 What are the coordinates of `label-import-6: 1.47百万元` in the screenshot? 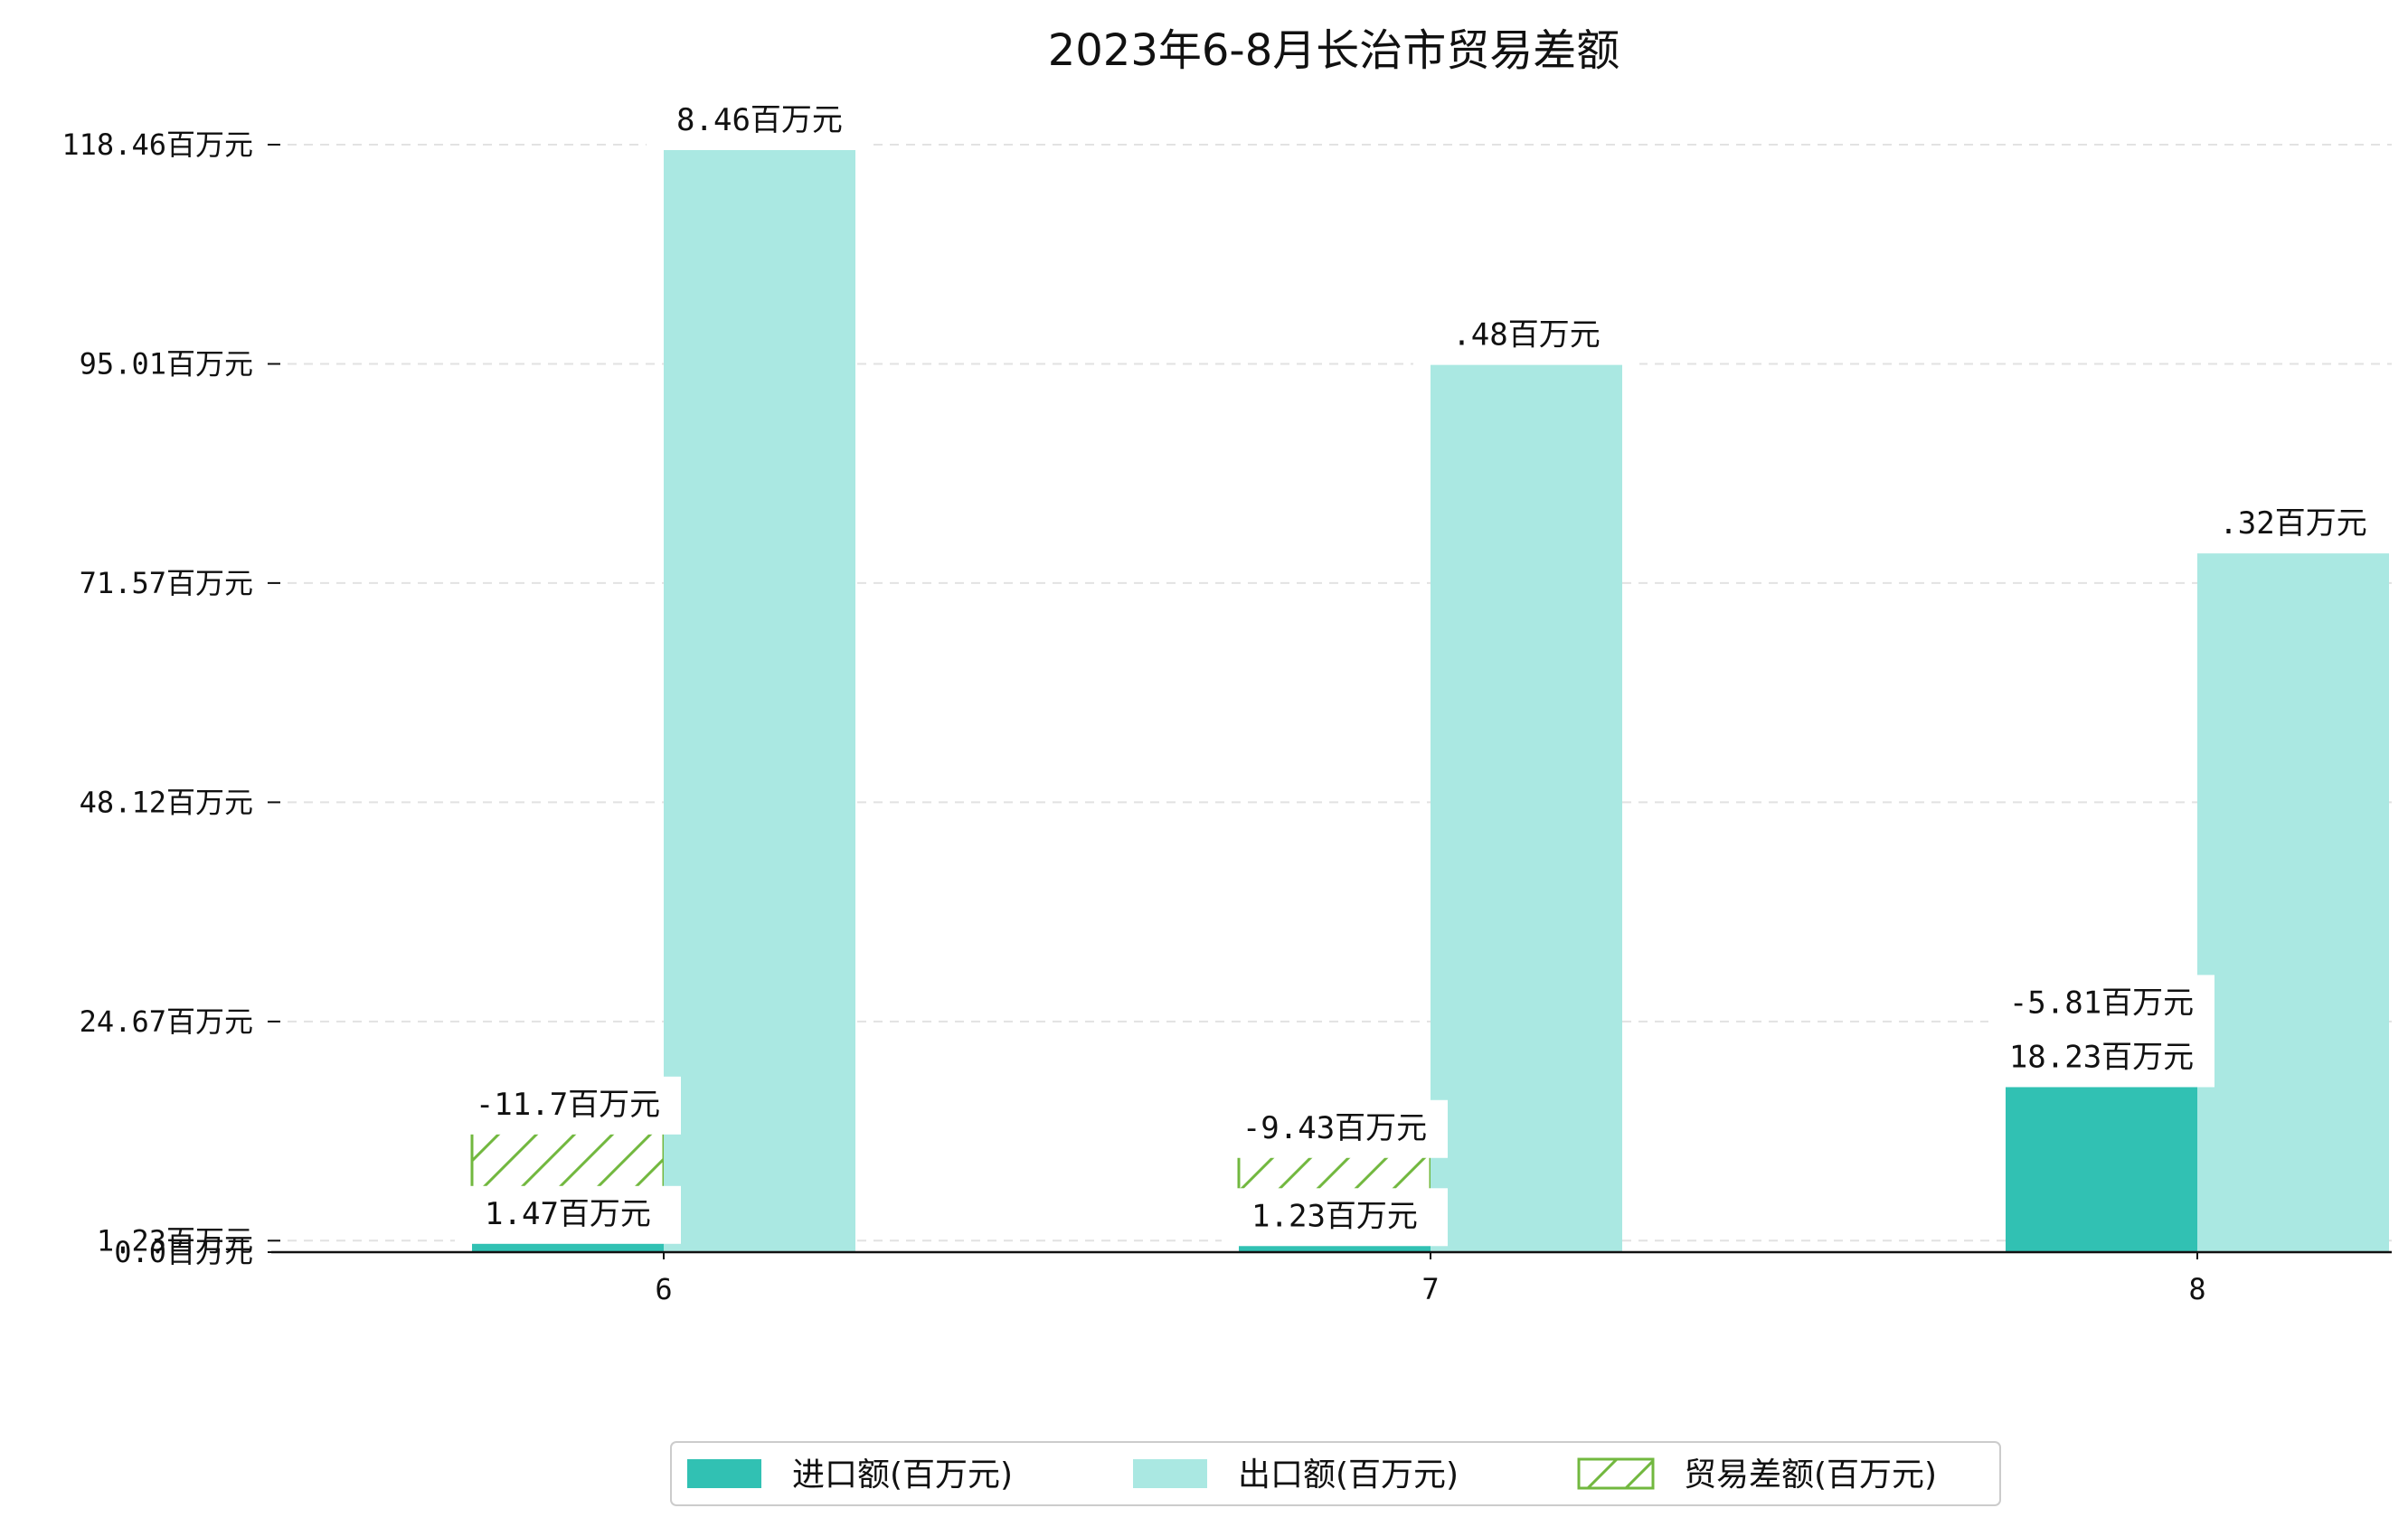 It's located at (568, 1214).